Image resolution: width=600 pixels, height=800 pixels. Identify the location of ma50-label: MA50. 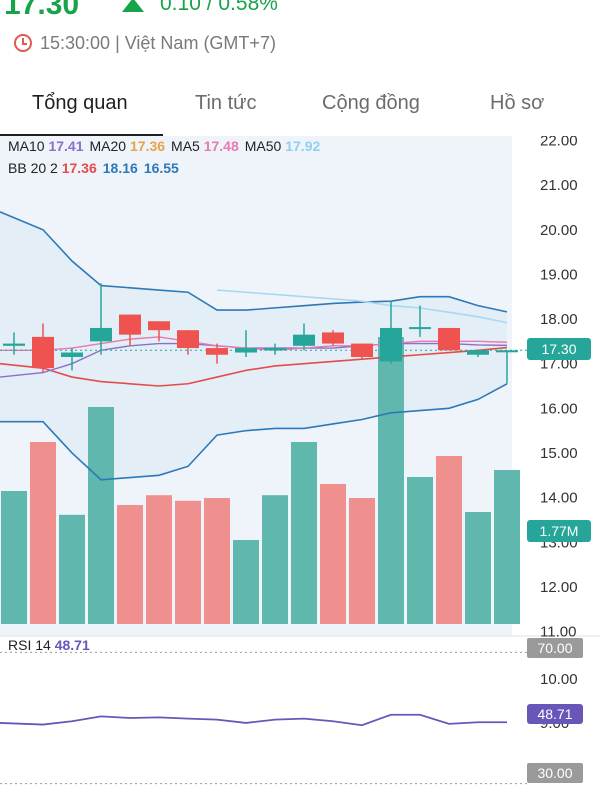
(263, 146).